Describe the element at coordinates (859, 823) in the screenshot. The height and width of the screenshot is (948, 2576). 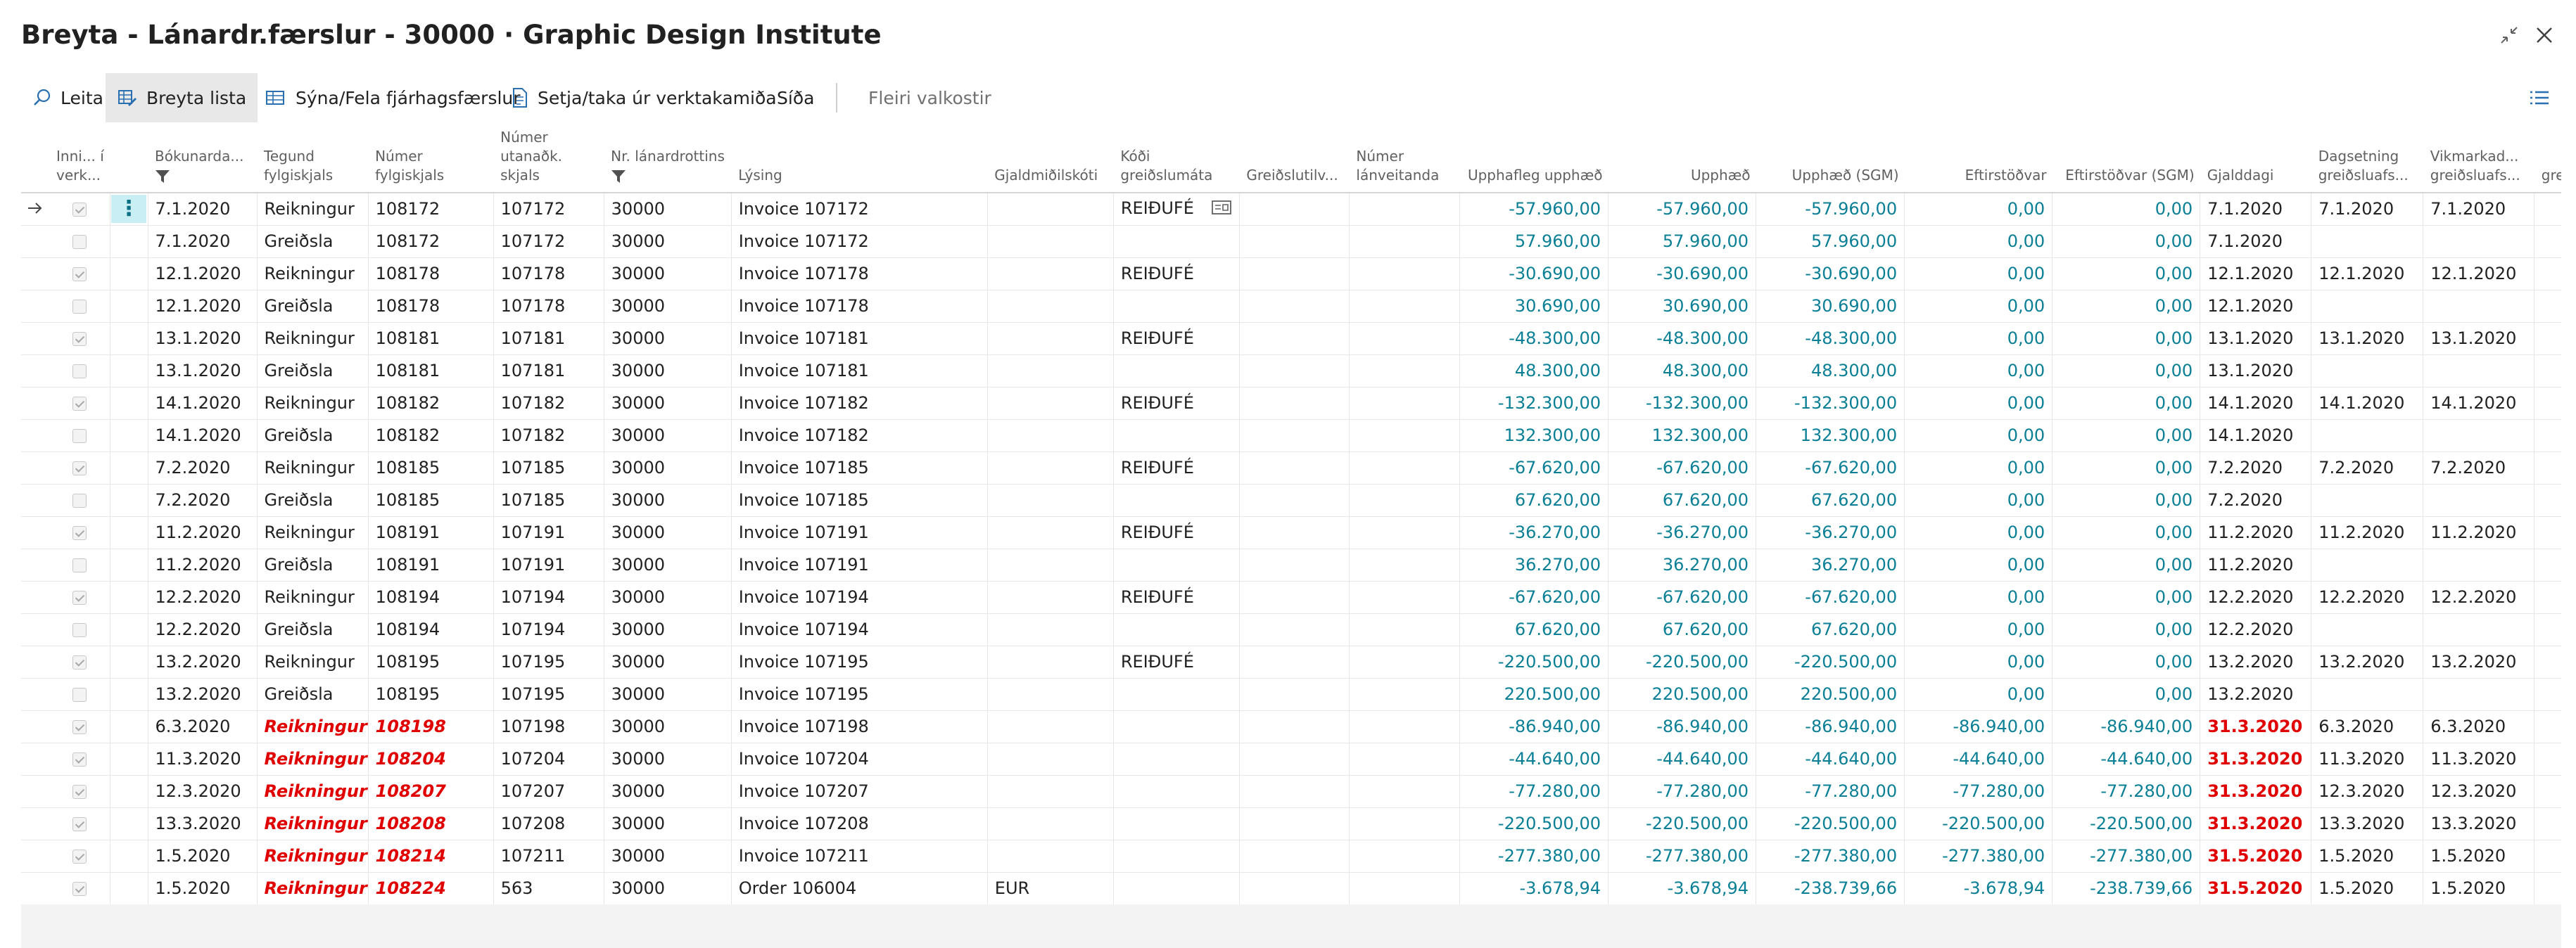
I see `description-cell: Invoice 107208` at that location.